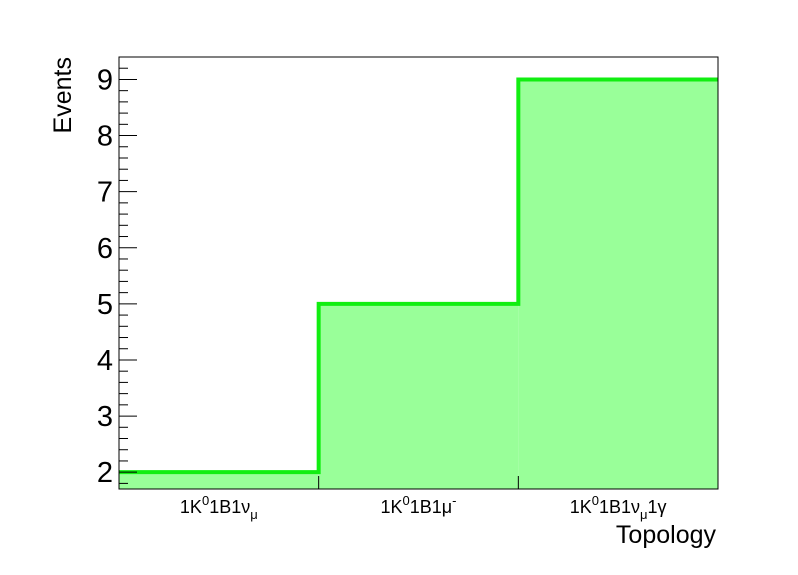 The image size is (798, 575). I want to click on y-axis-title: Events, so click(63, 95).